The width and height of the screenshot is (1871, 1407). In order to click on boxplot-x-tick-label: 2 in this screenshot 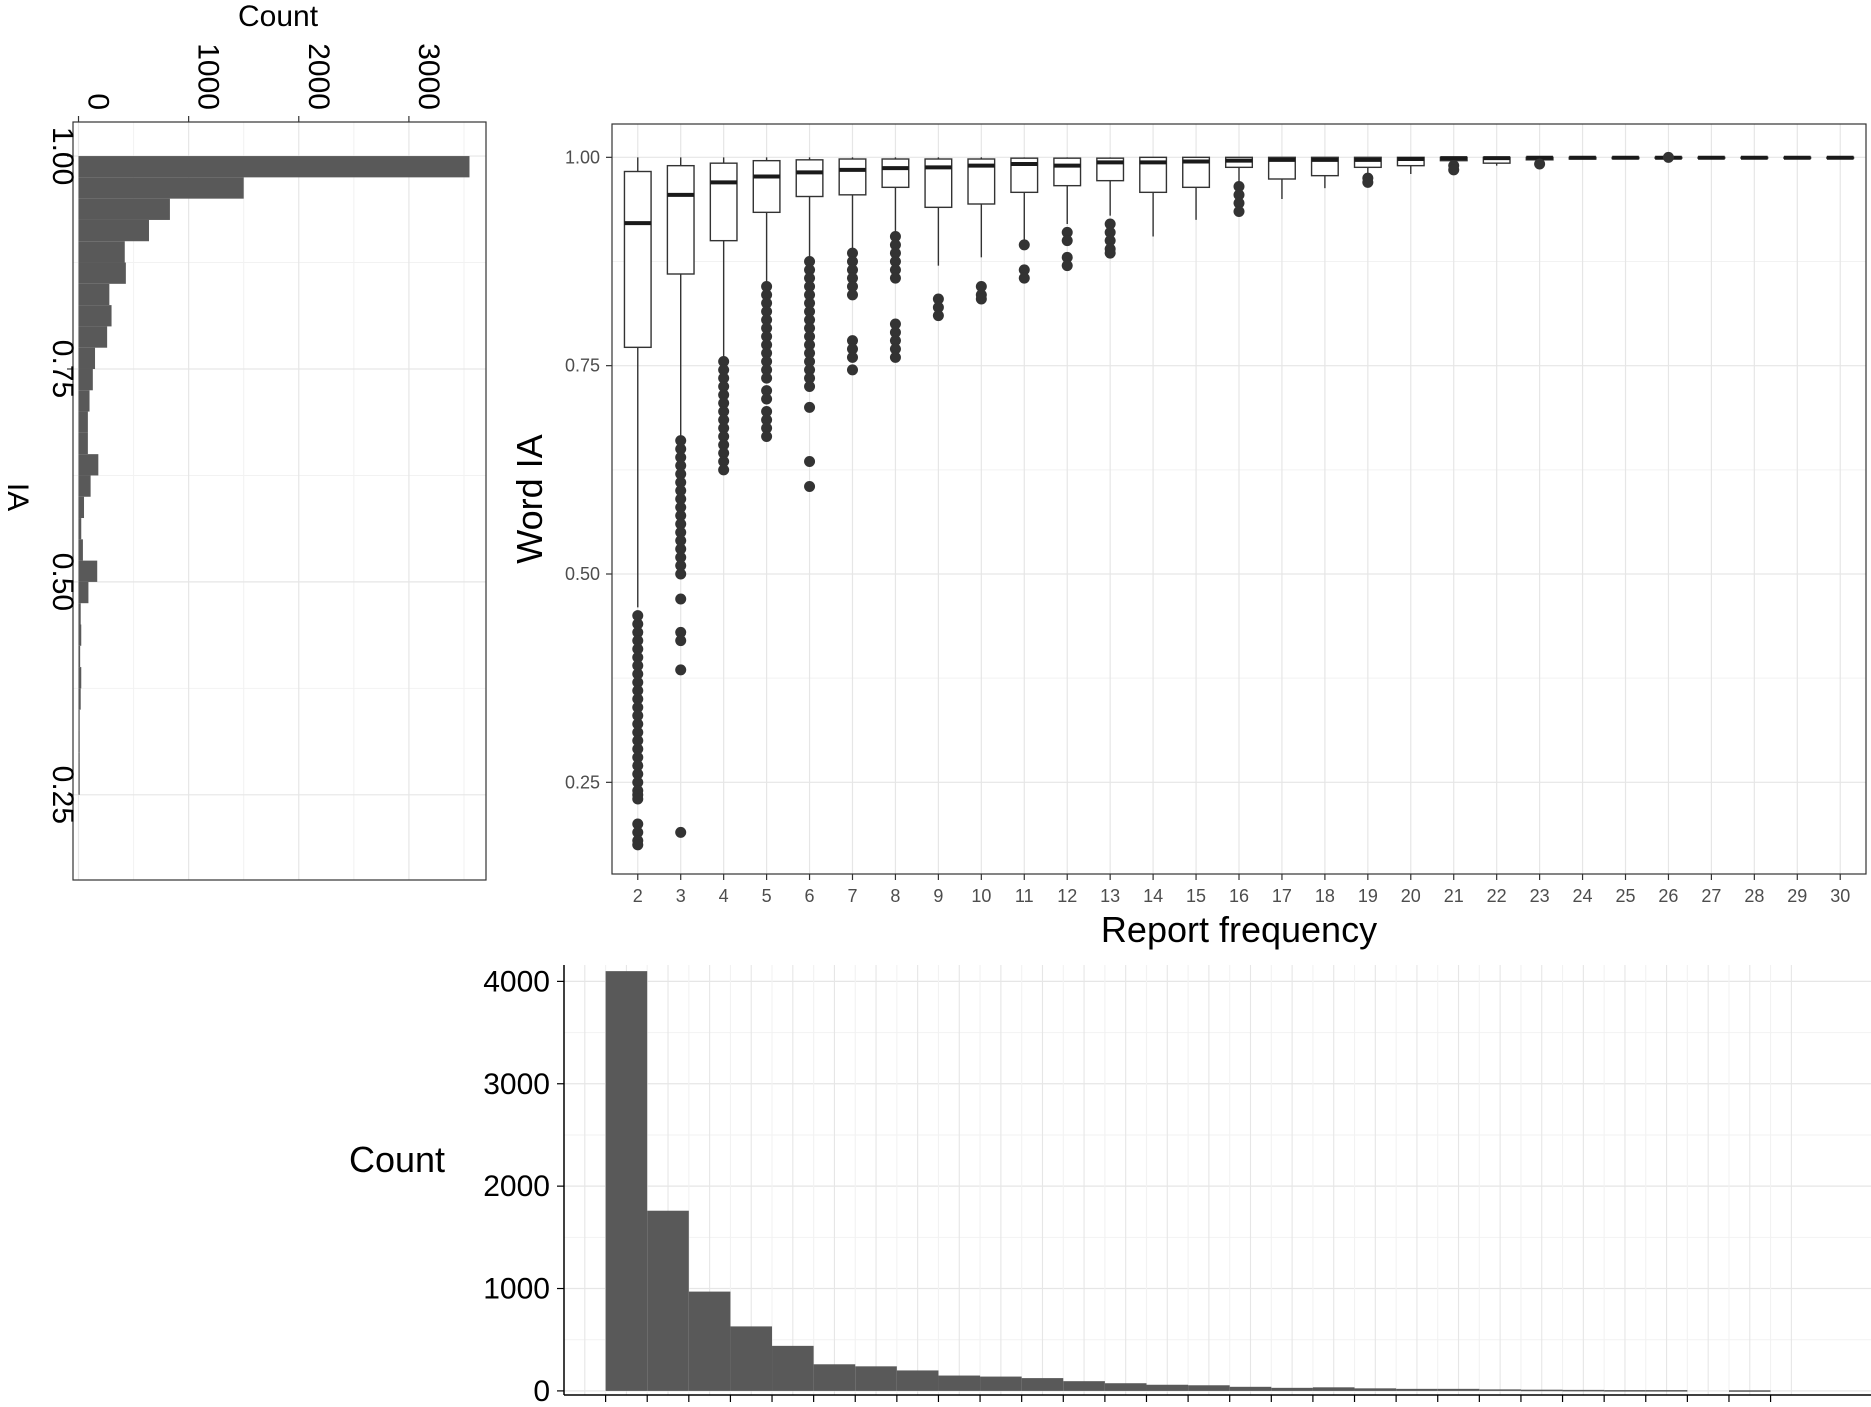, I will do `click(638, 896)`.